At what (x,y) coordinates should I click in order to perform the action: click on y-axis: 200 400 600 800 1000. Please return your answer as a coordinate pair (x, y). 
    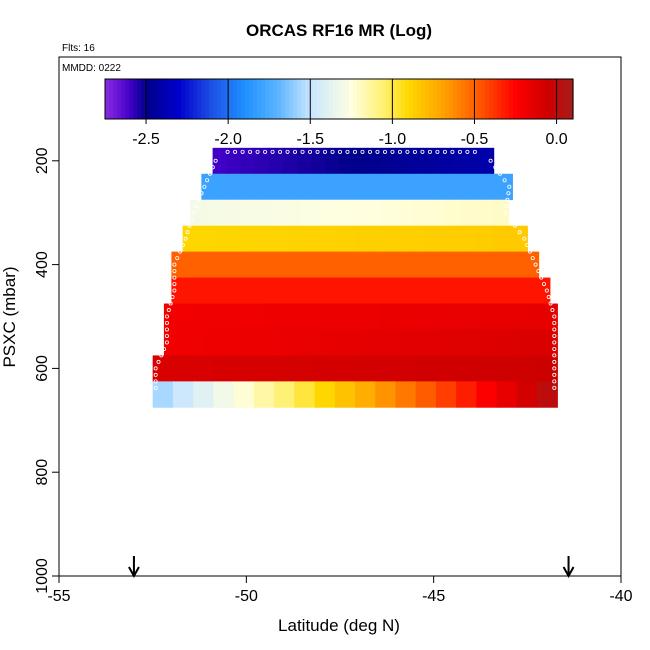
    Looking at the image, I should click on (47, 370).